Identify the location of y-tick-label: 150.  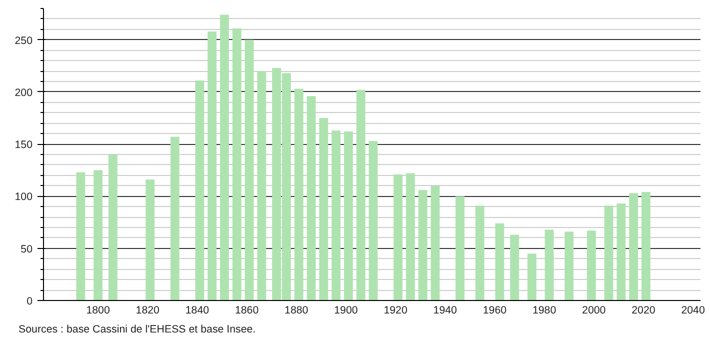
(23, 145).